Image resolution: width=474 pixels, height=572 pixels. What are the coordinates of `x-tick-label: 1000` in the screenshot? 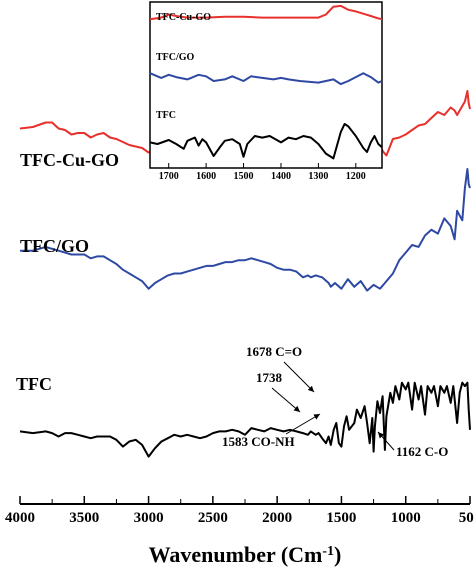 It's located at (406, 518).